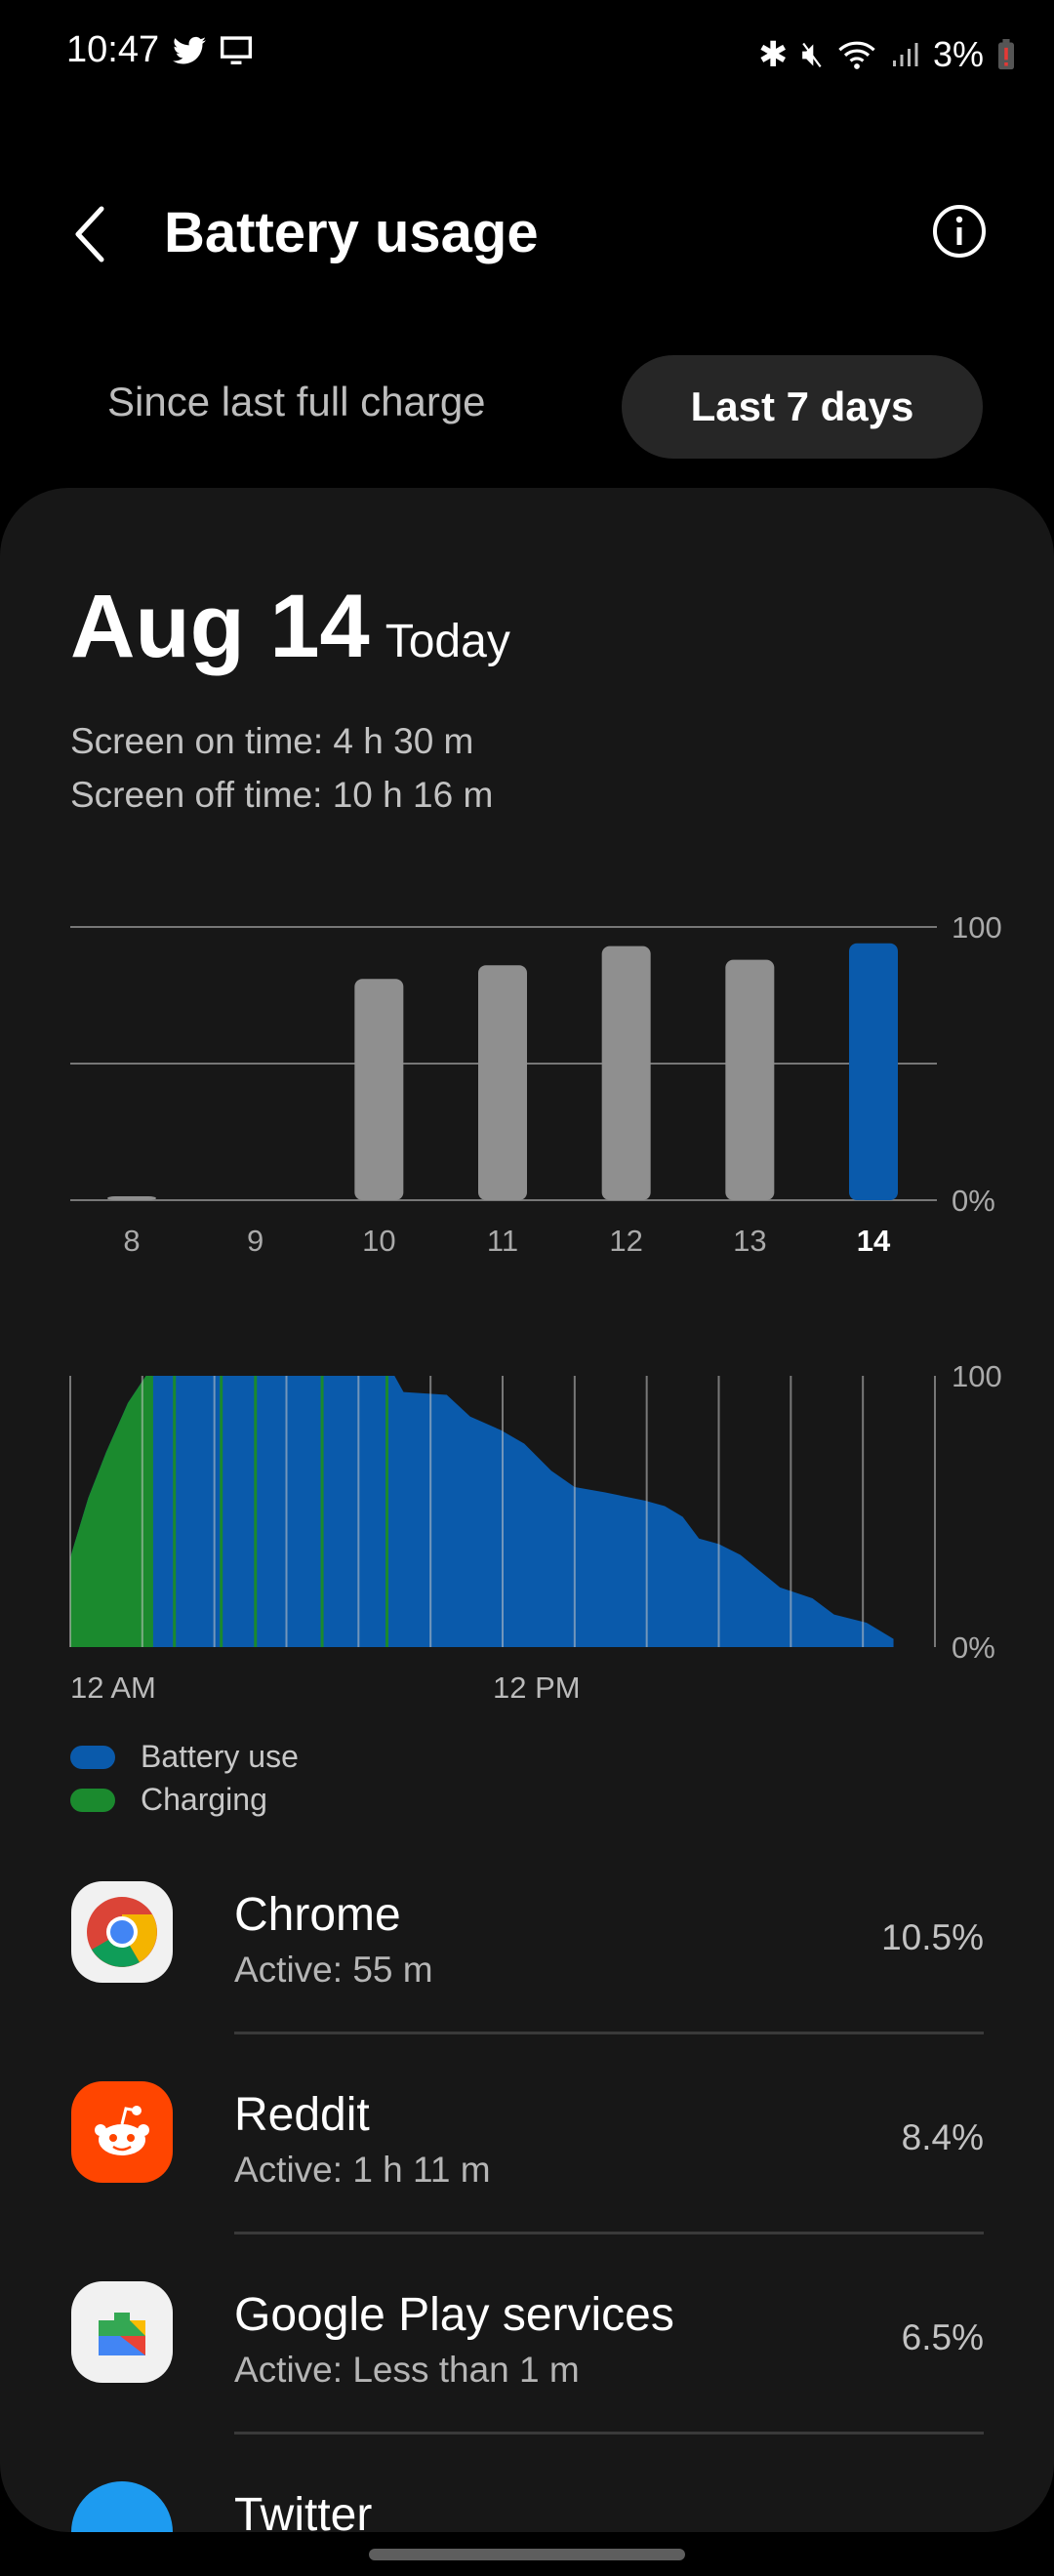 The height and width of the screenshot is (2576, 1054). What do you see at coordinates (942, 2137) in the screenshot?
I see `app-percent: 8.4%` at bounding box center [942, 2137].